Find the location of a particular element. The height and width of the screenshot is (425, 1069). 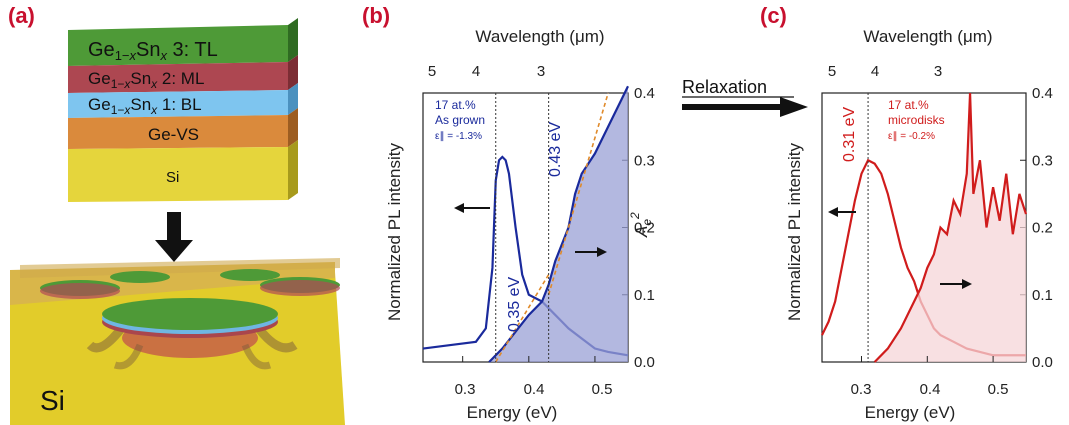

relaxation-label: Relaxation is located at coordinates (724, 87).